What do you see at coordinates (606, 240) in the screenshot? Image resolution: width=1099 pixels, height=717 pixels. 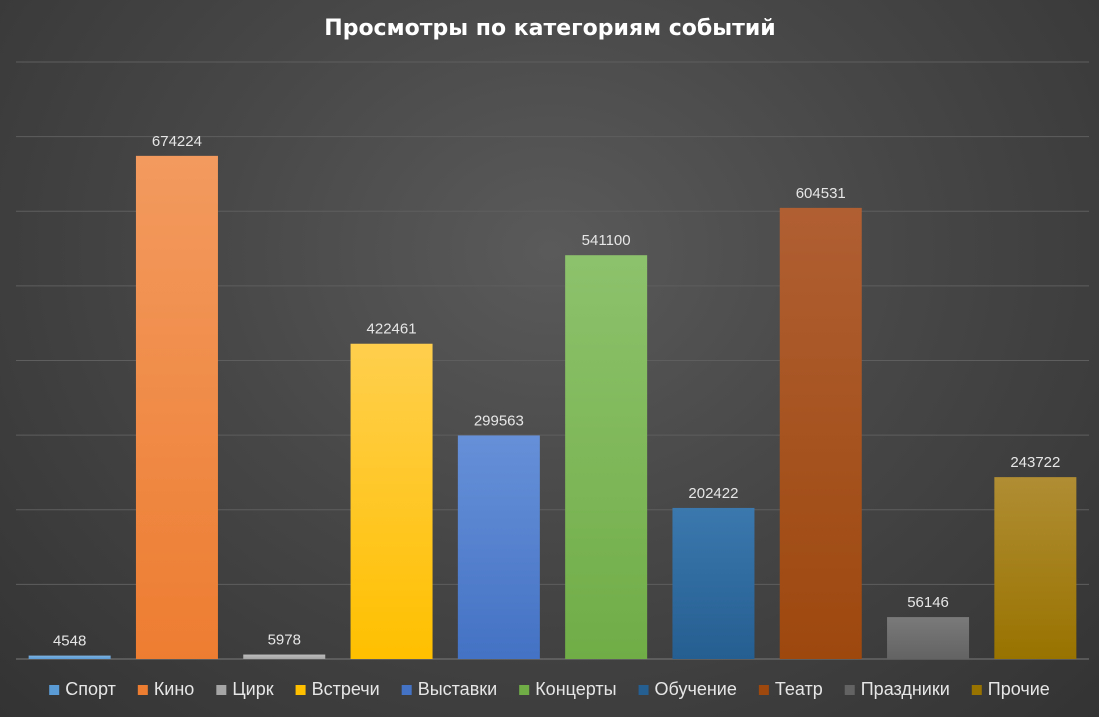 I see `data-label: 541100` at bounding box center [606, 240].